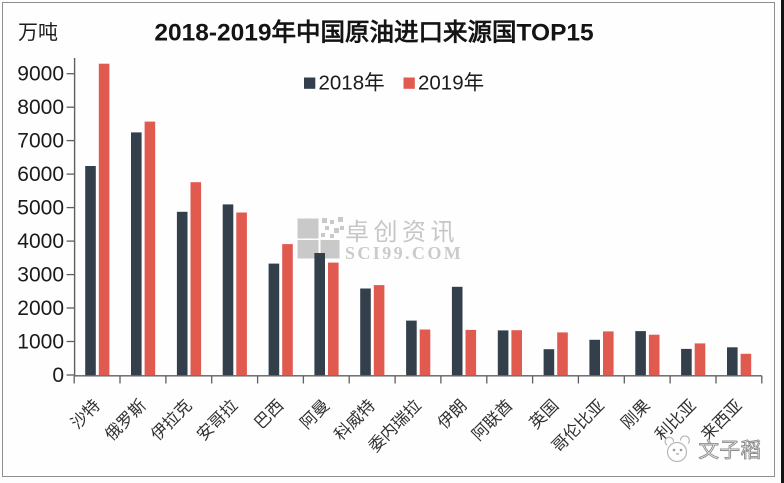  What do you see at coordinates (721, 420) in the screenshot?
I see `svg-text: 来西亚` at bounding box center [721, 420].